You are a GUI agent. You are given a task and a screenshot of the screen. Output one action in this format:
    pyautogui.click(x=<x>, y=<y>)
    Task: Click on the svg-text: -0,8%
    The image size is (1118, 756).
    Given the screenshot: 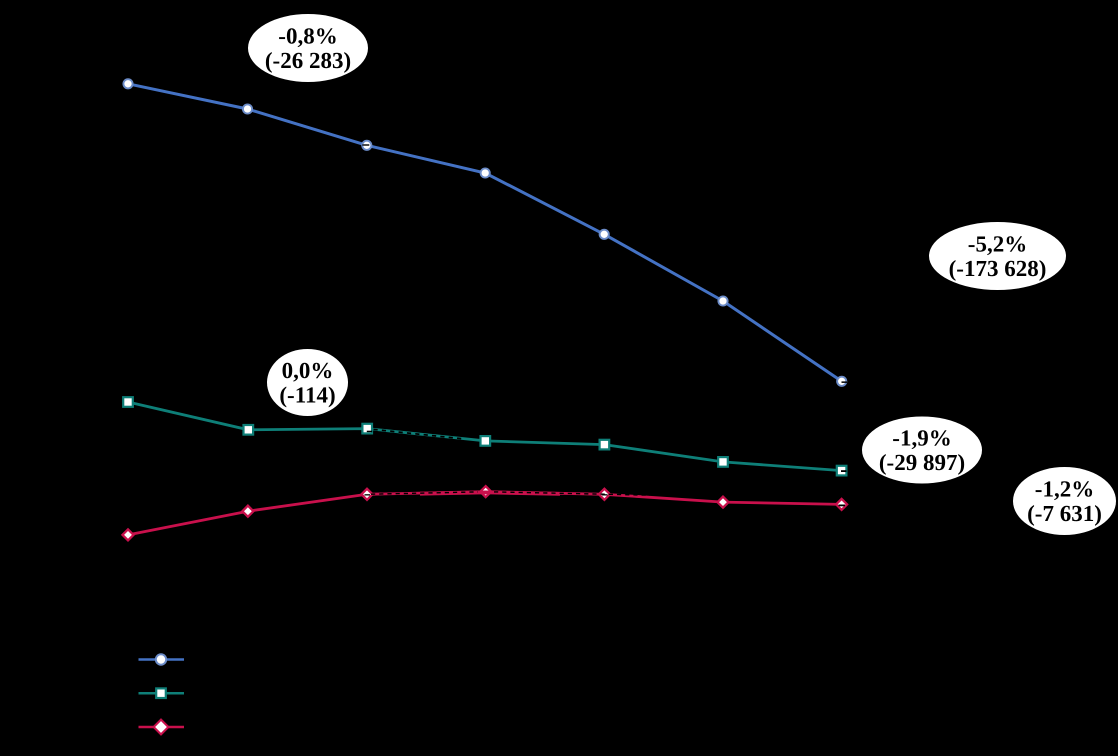 What is the action you would take?
    pyautogui.click(x=307, y=35)
    